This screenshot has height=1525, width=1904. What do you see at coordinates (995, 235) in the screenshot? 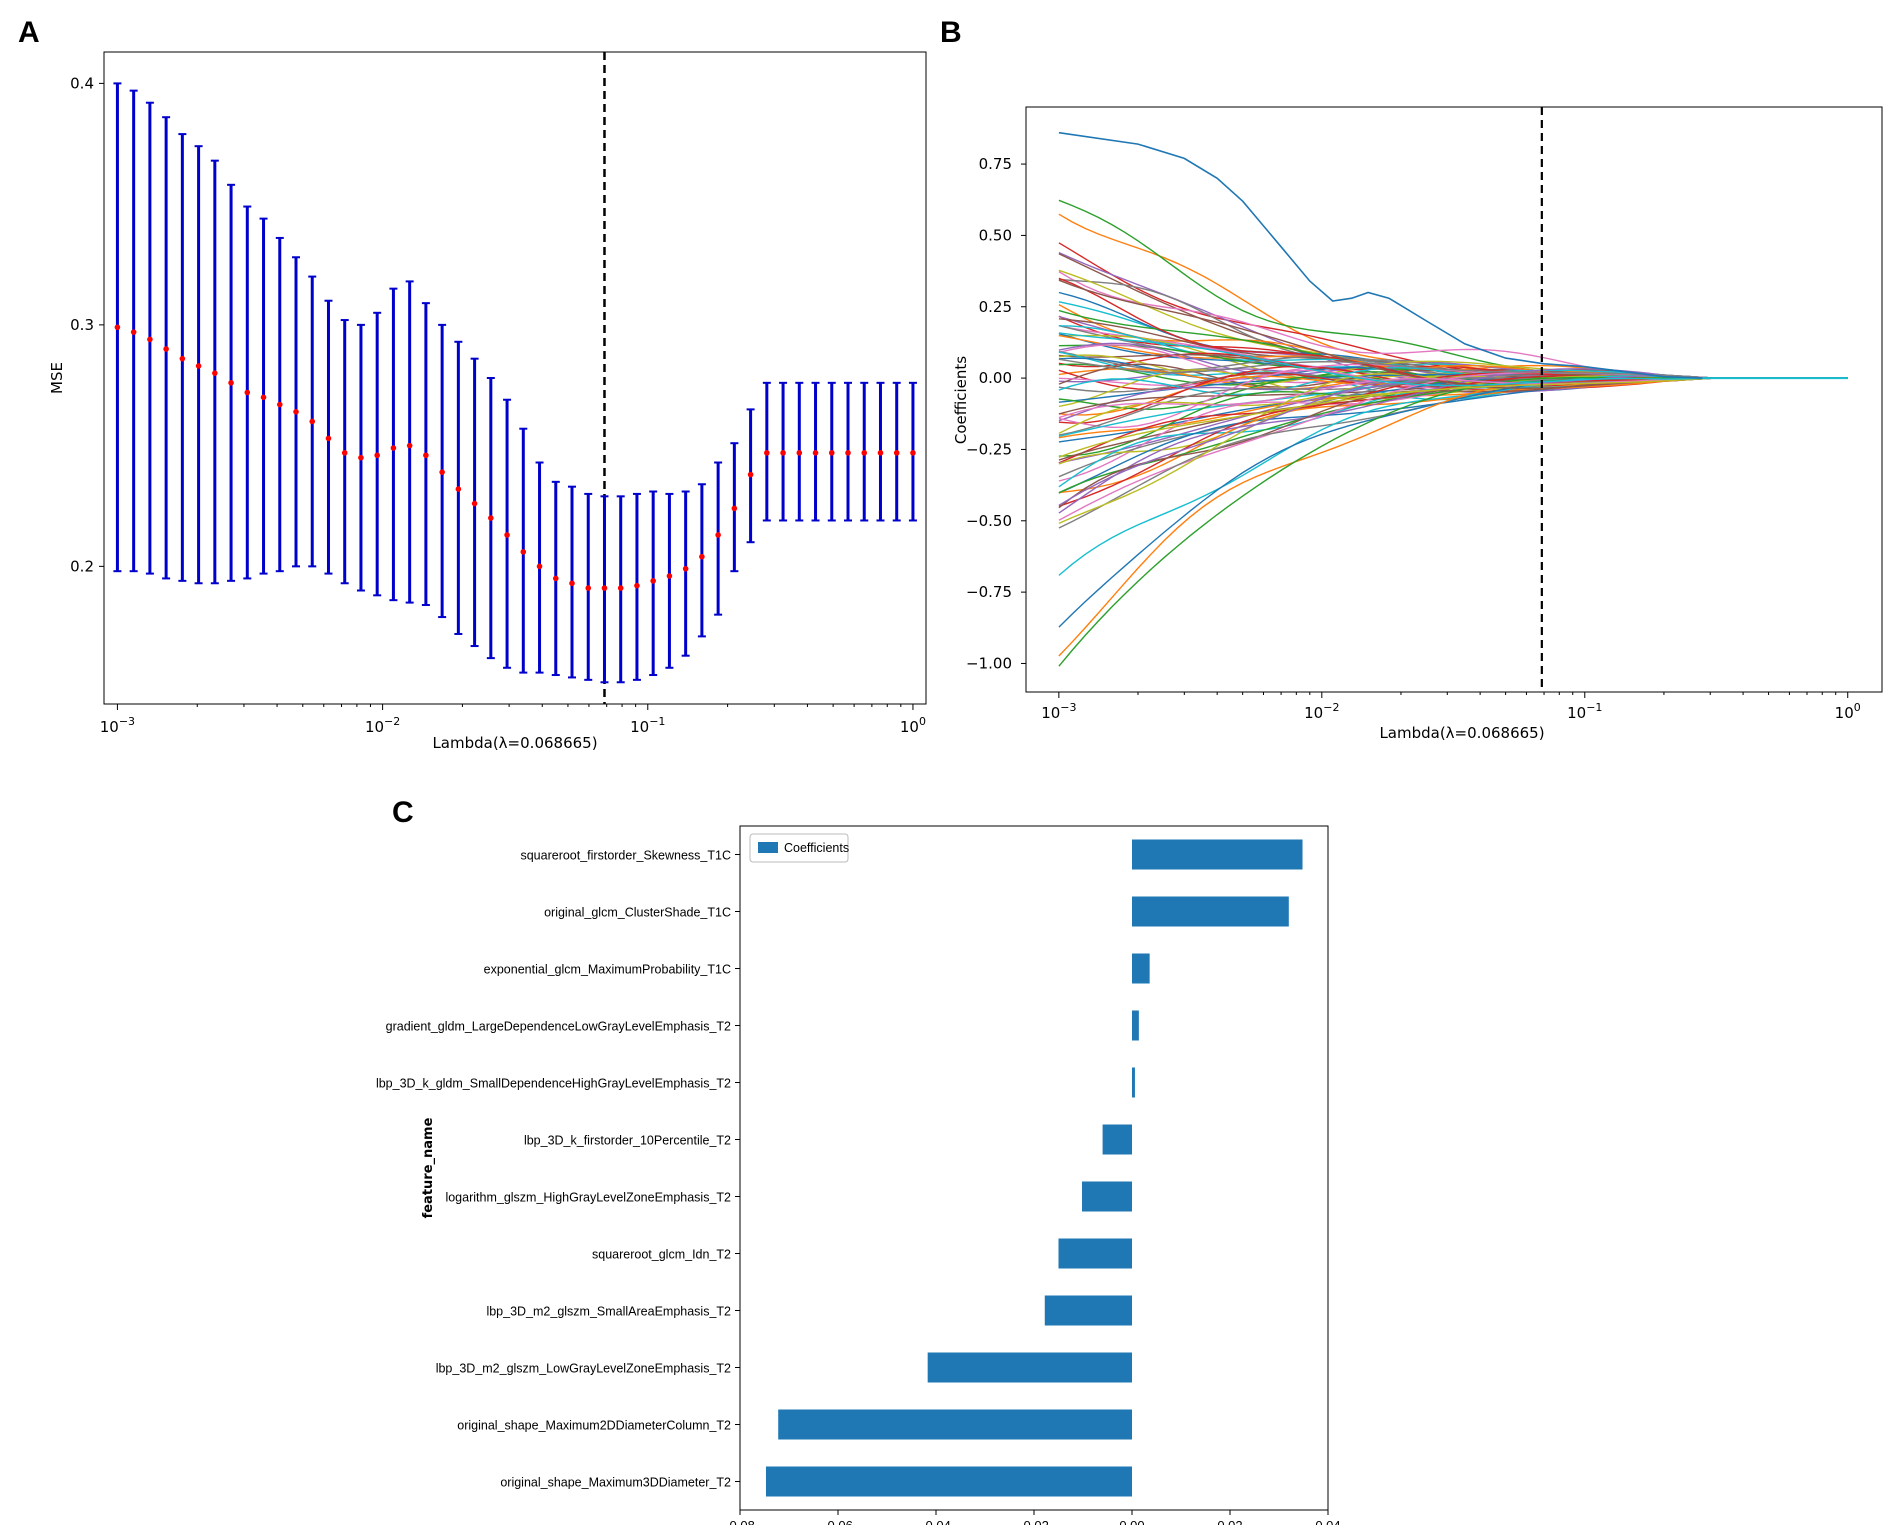
I see `chart-b-ytick-label: 0.50` at bounding box center [995, 235].